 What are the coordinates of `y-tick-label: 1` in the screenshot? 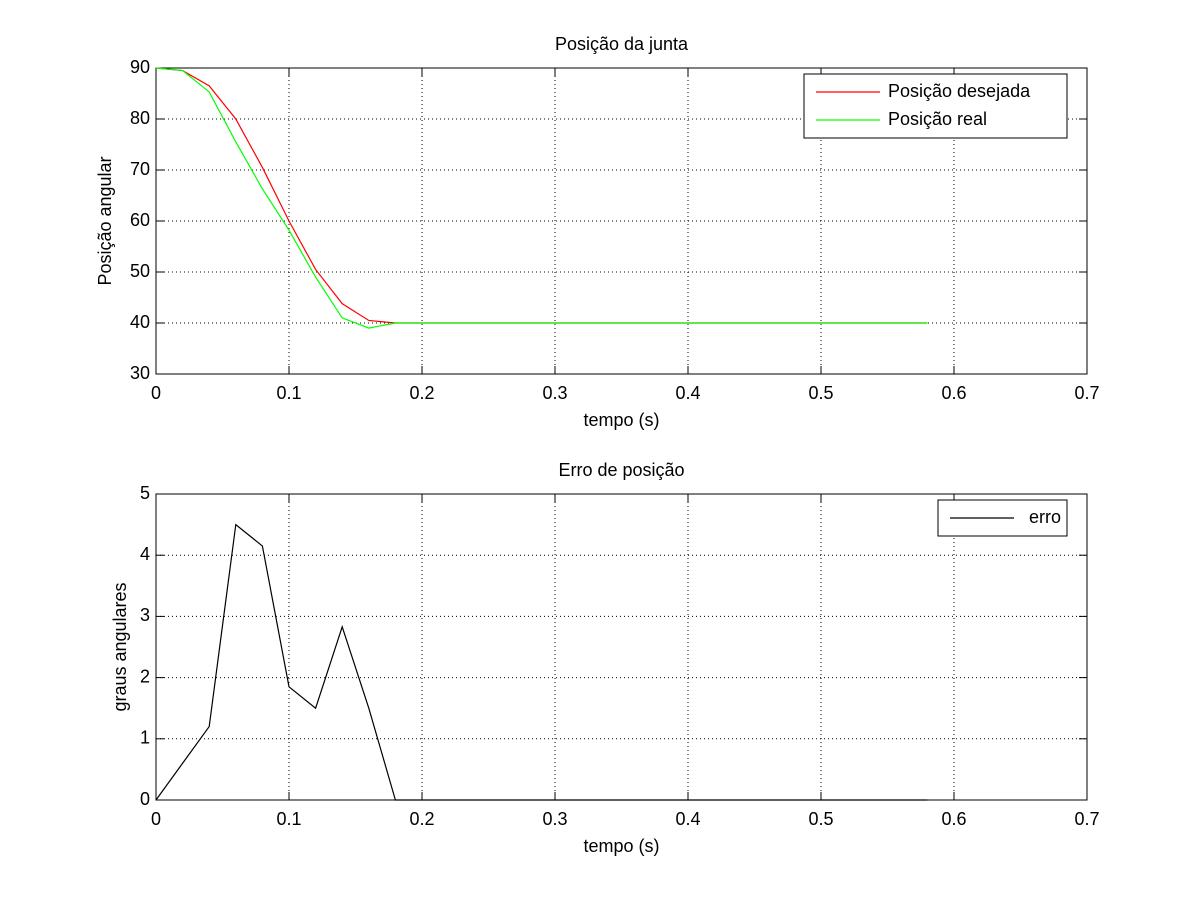 It's located at (145, 738).